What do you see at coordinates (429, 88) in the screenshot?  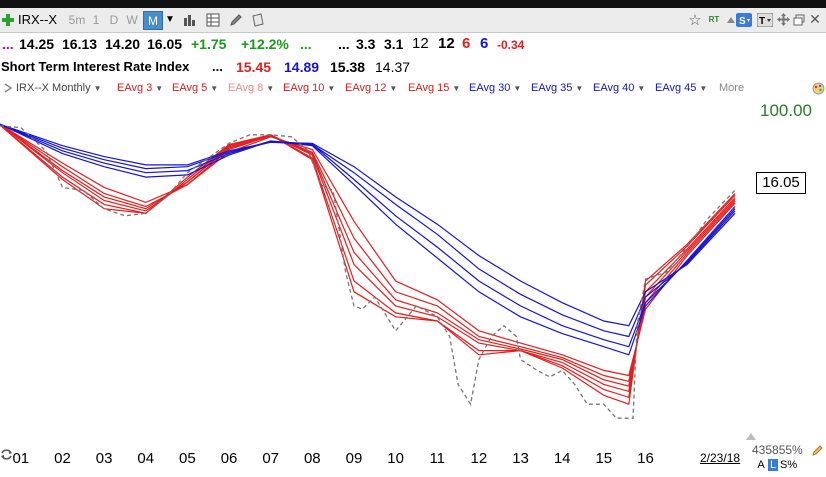 I see `legend-label: EAvg 15` at bounding box center [429, 88].